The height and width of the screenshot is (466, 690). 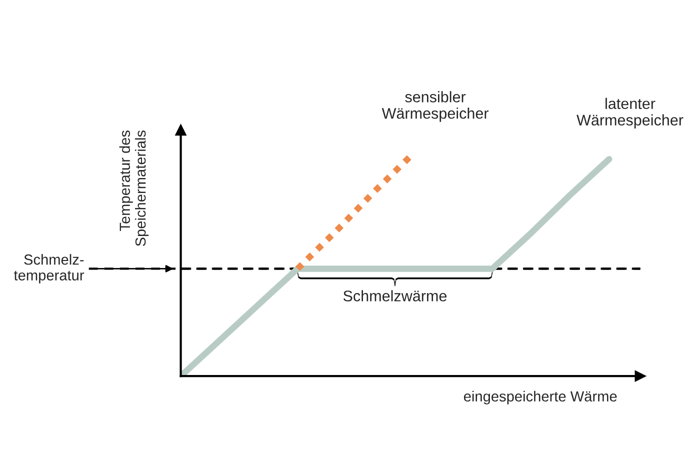 What do you see at coordinates (435, 106) in the screenshot?
I see `text: sensibler Wärmespeicher` at bounding box center [435, 106].